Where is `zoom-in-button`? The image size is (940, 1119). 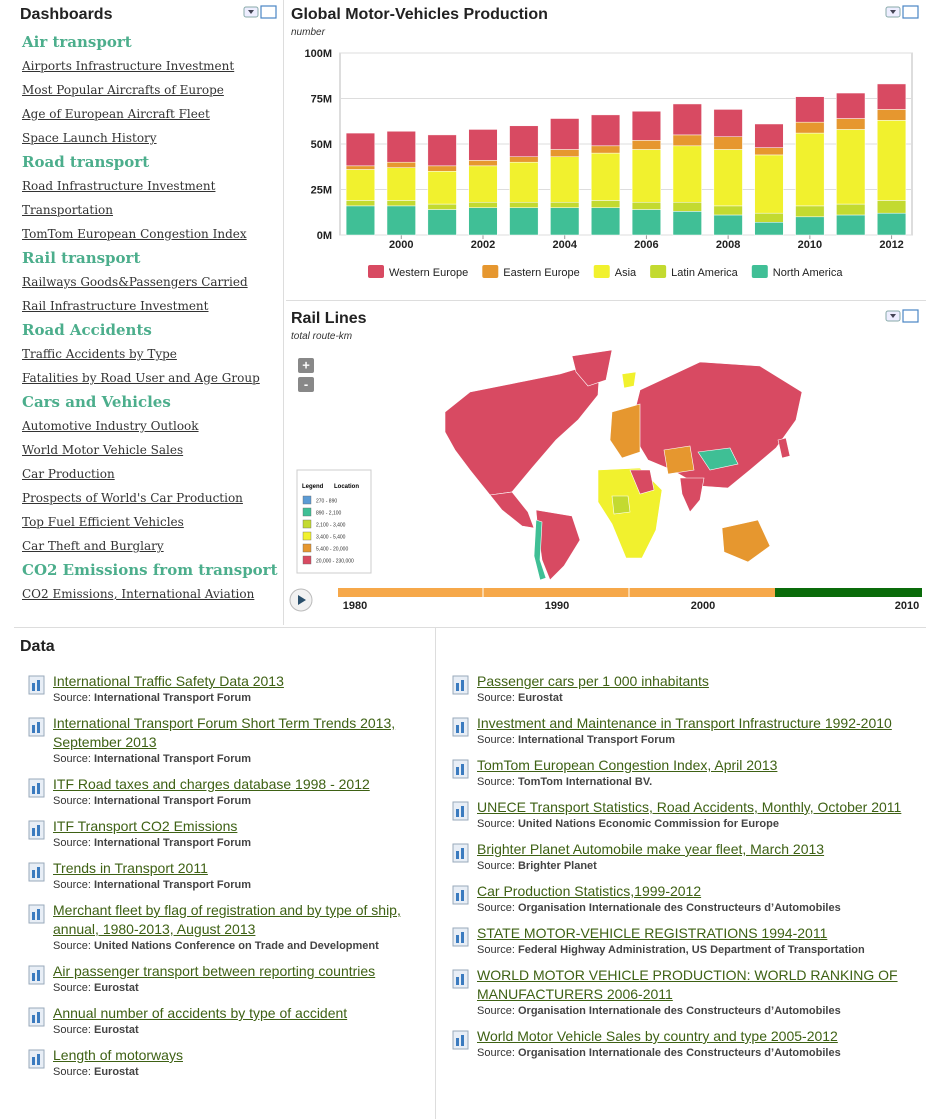
zoom-in-button is located at coordinates (306, 365).